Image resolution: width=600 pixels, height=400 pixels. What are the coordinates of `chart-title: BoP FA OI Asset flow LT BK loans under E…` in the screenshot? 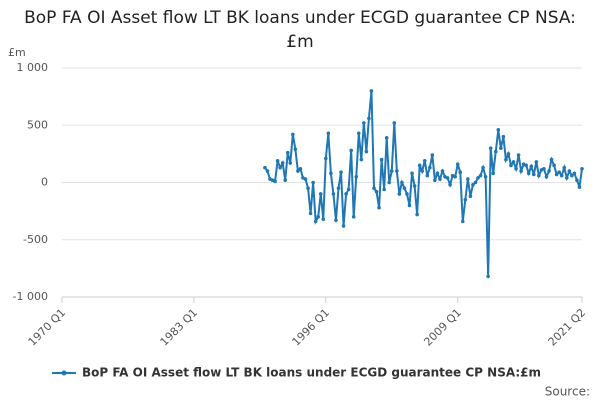 It's located at (300, 30).